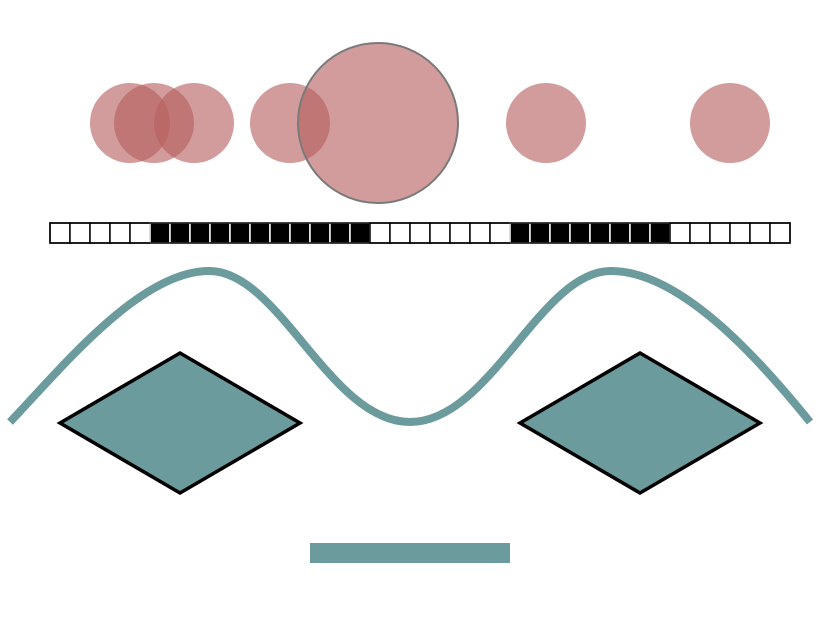 This screenshot has width=831, height=637. What do you see at coordinates (640, 423) in the screenshot?
I see `right-diamond` at bounding box center [640, 423].